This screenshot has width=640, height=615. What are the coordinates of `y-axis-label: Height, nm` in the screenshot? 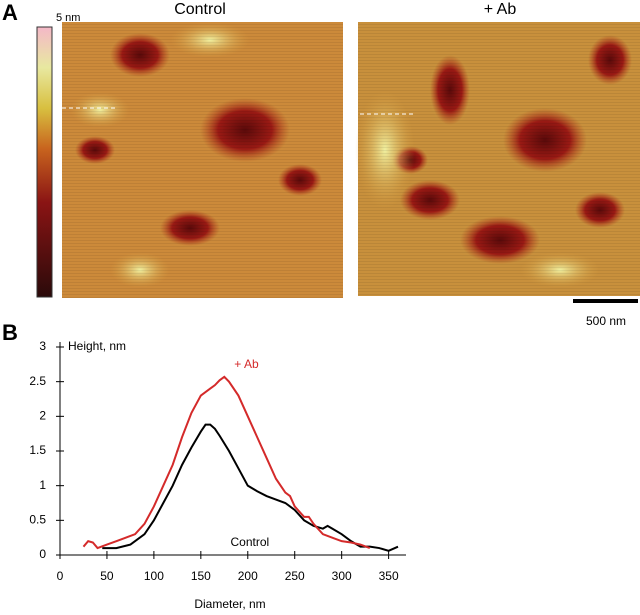 It's located at (97, 346).